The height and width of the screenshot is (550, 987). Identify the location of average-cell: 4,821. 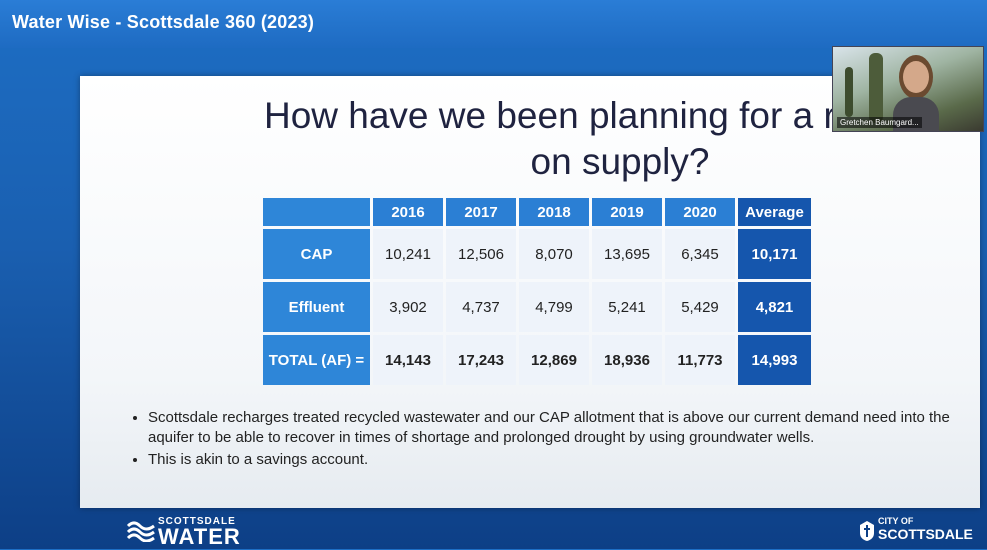
(774, 307).